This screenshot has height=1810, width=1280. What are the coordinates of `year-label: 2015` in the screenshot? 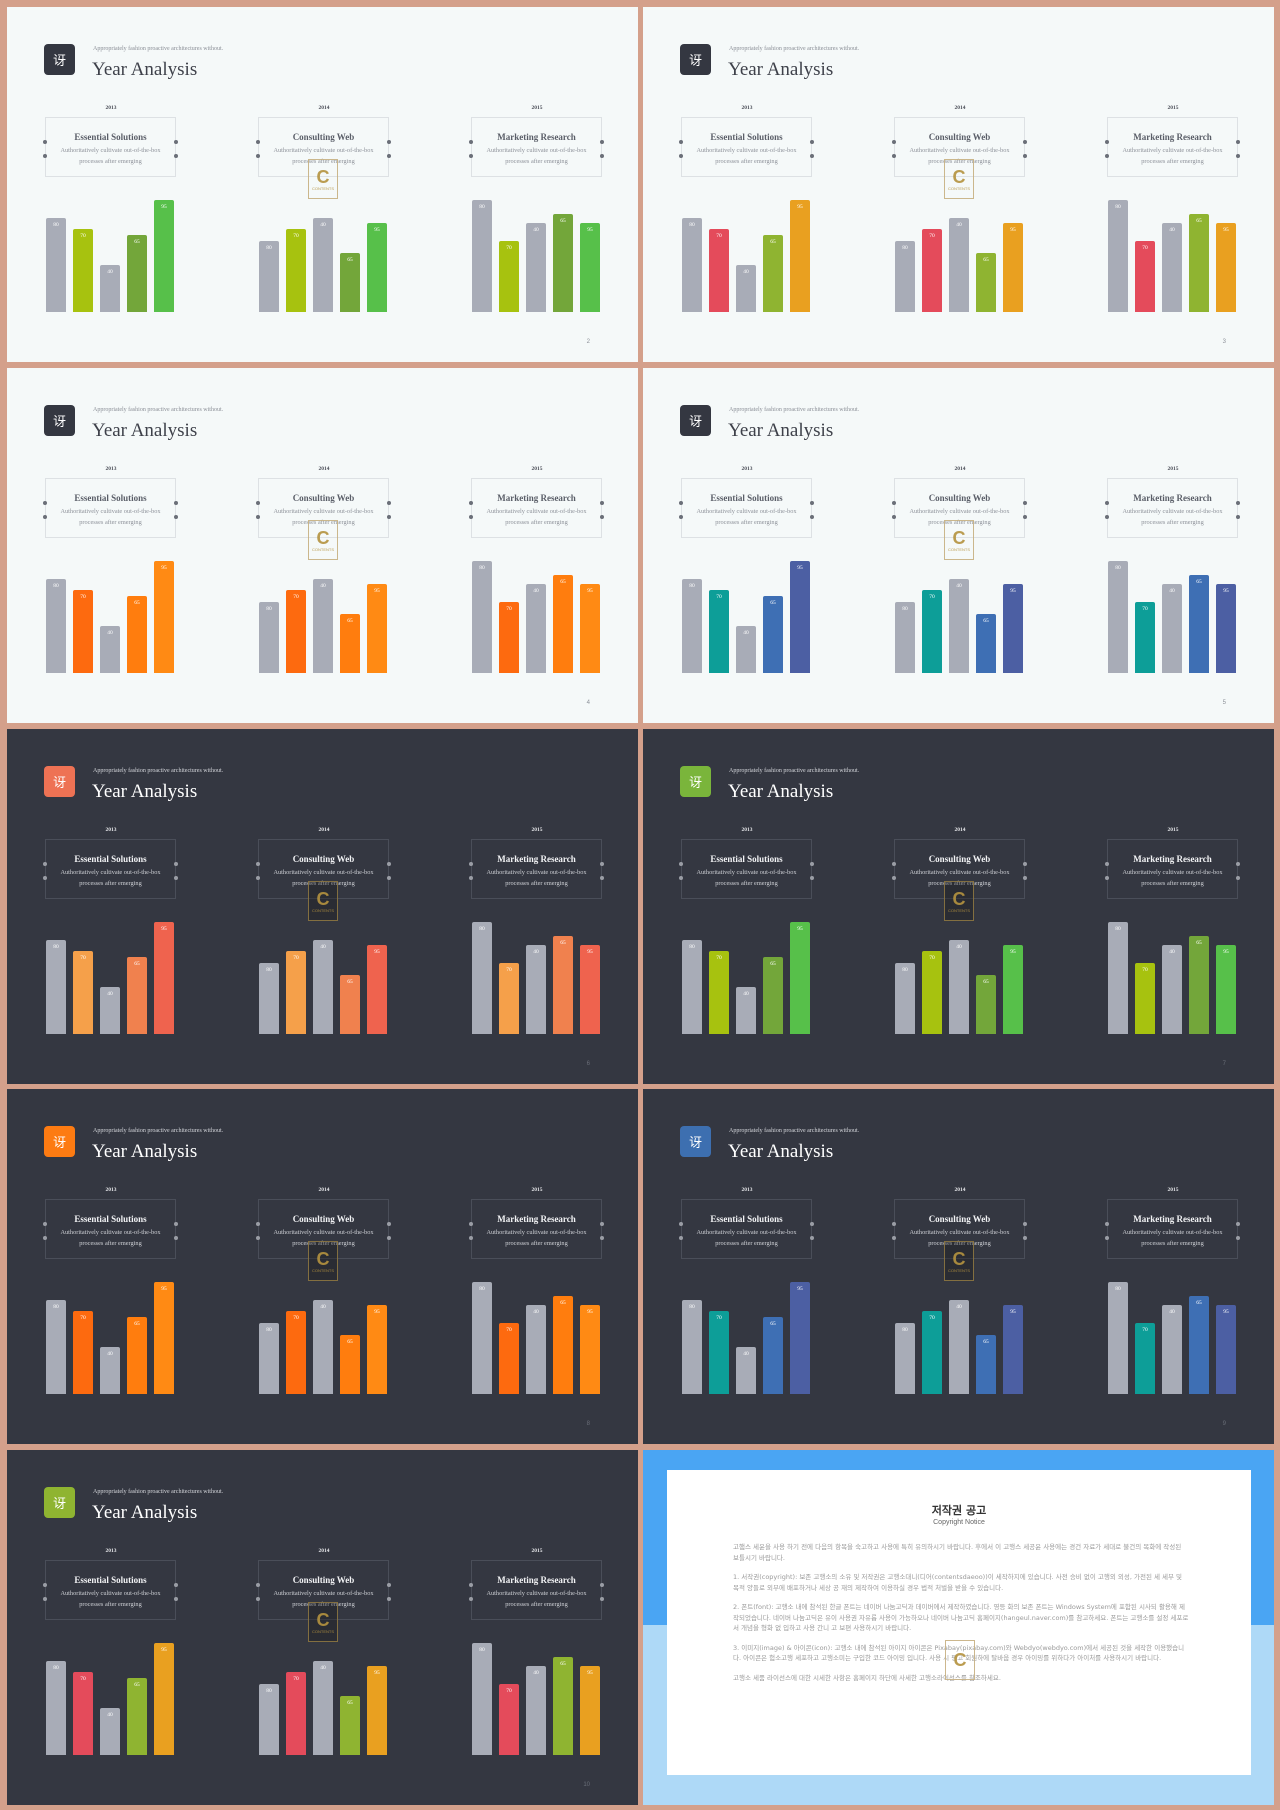 It's located at (537, 108).